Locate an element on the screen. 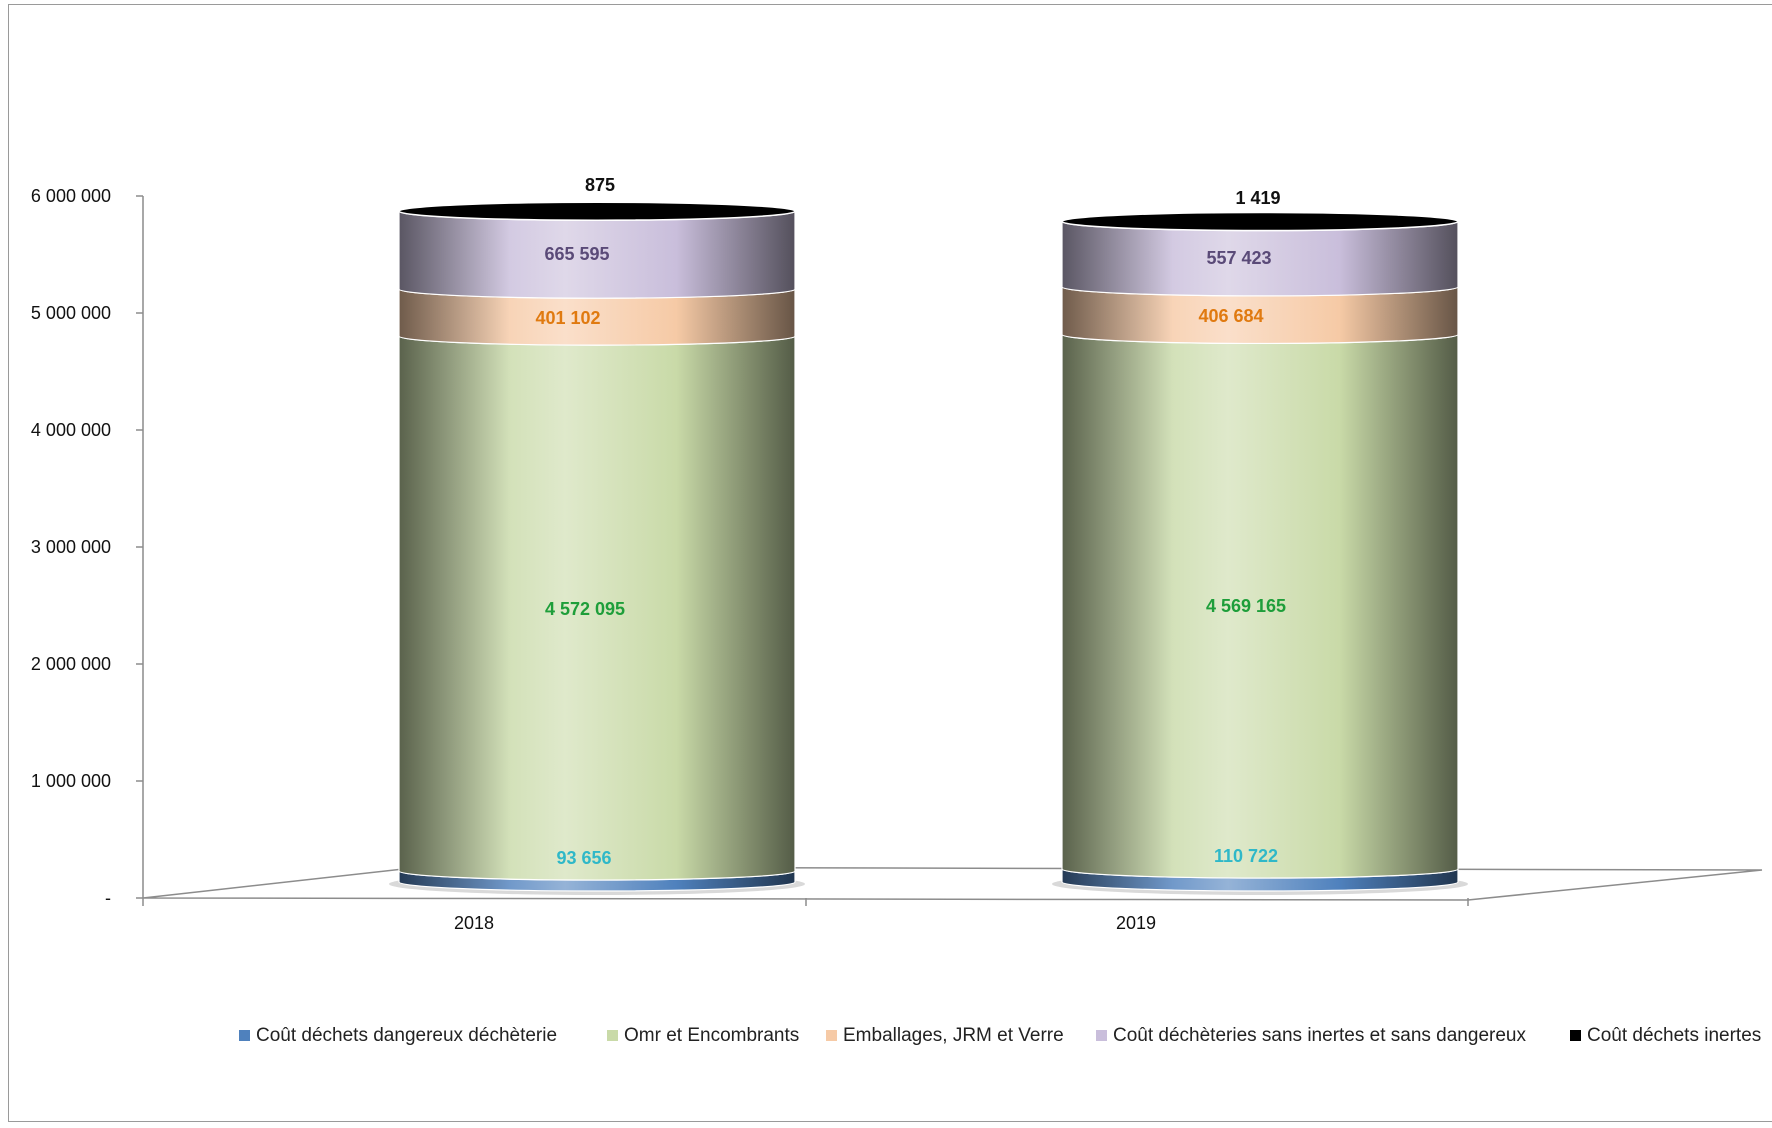  y-tick-label: 3 000 000 is located at coordinates (71, 547).